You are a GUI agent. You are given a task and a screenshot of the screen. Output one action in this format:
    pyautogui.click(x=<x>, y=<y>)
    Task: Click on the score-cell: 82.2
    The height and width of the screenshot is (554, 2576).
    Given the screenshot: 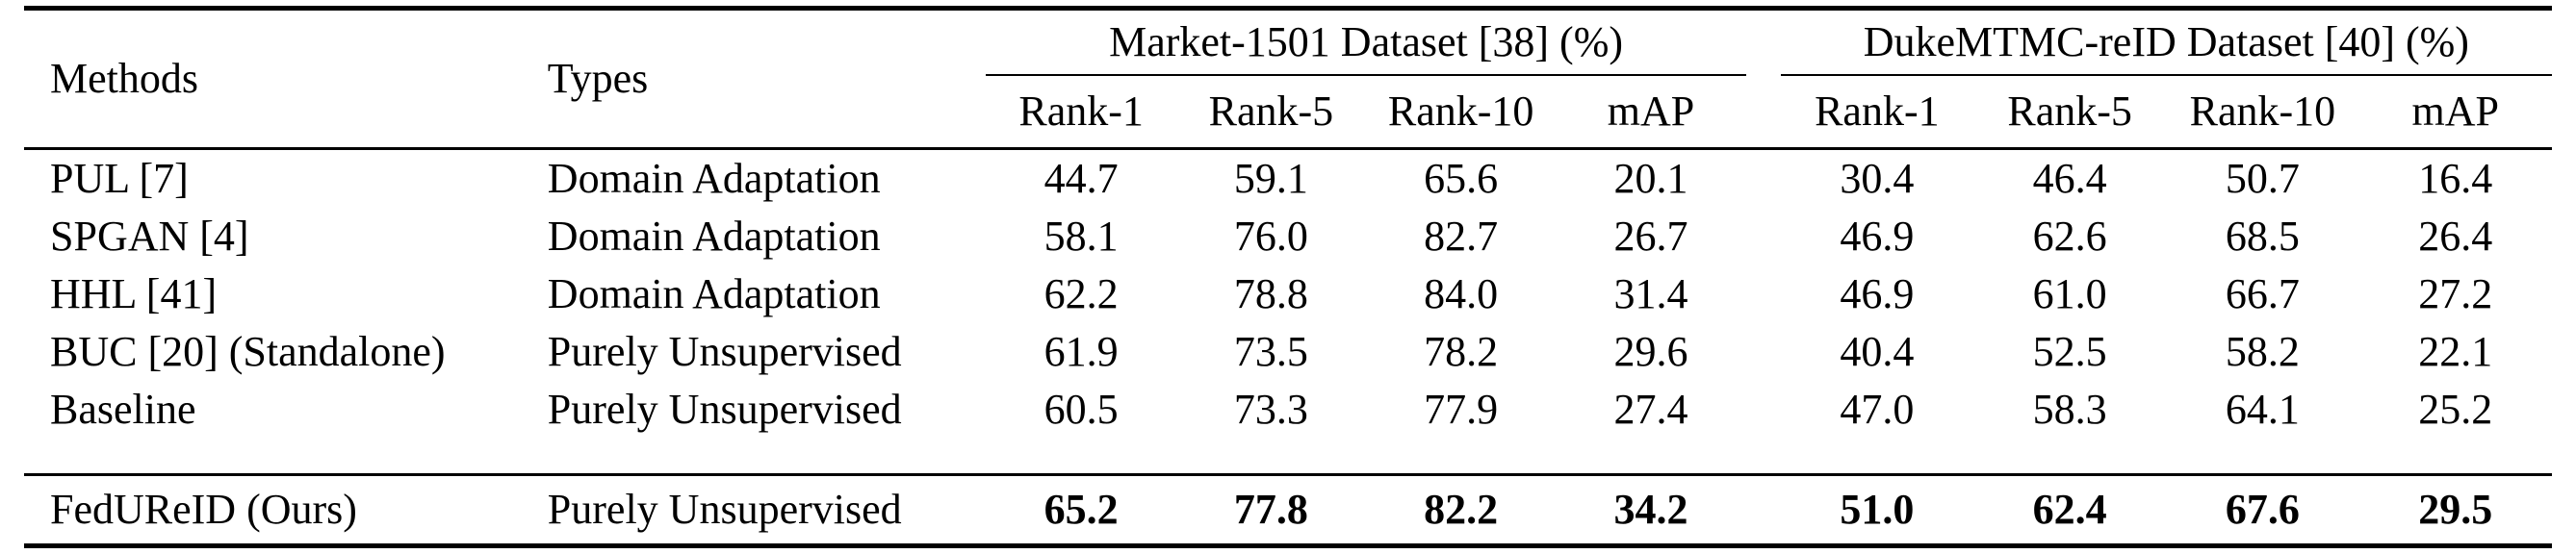 What is the action you would take?
    pyautogui.click(x=1462, y=511)
    